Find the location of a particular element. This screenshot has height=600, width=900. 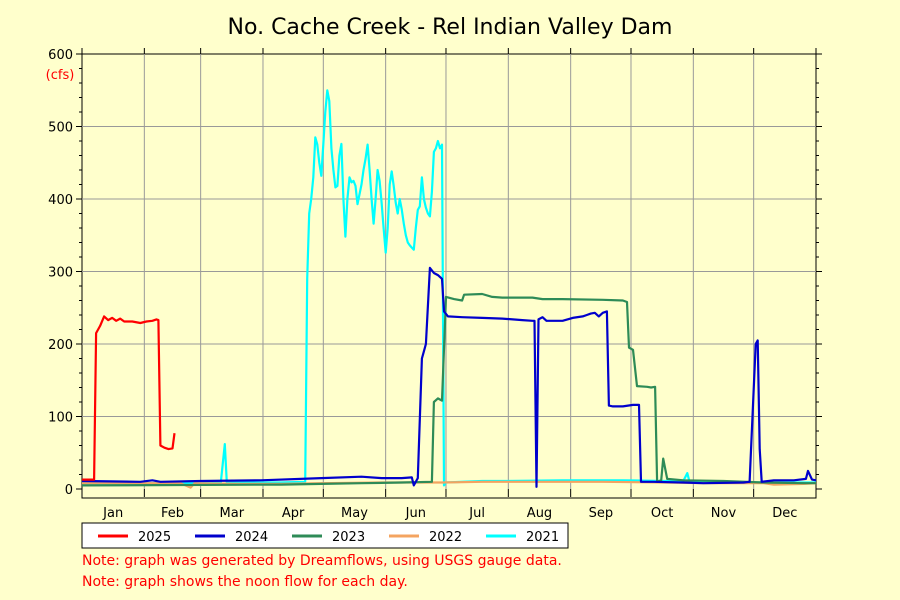

x-tick-label: Oct is located at coordinates (662, 513).